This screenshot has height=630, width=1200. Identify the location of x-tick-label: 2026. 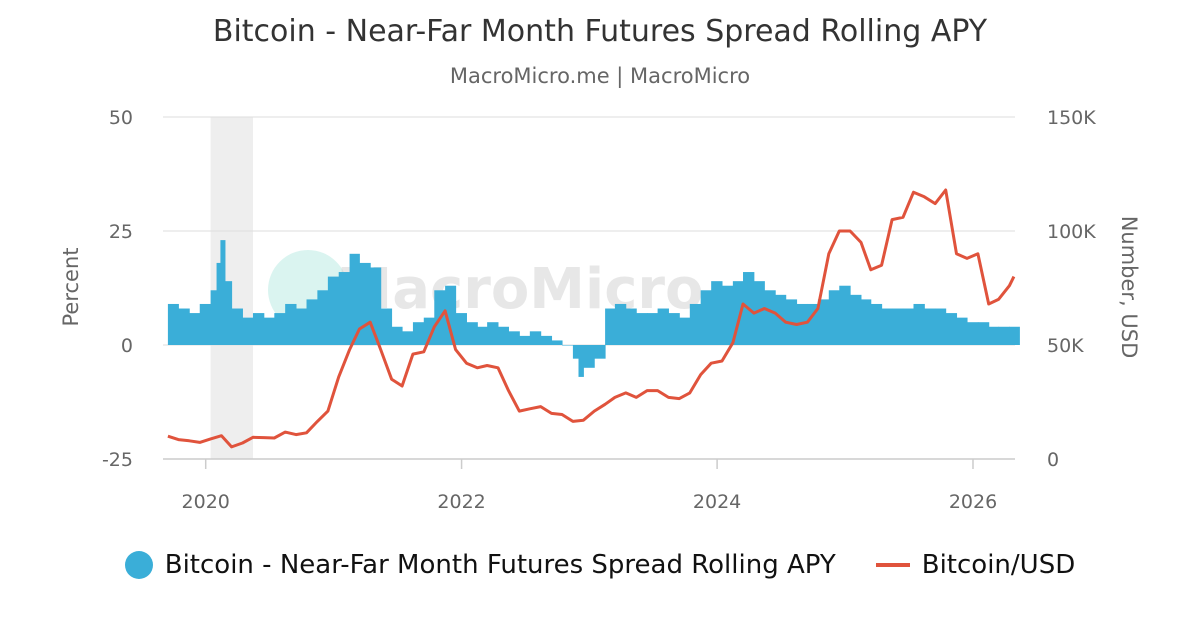
(973, 502).